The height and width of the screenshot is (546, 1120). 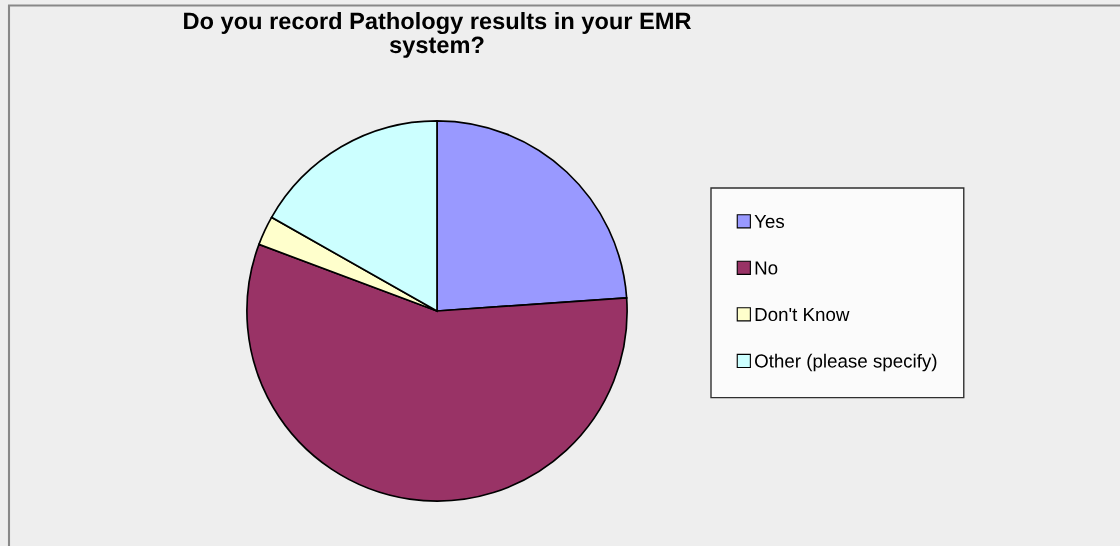 What do you see at coordinates (802, 315) in the screenshot?
I see `legend-label: Don't Know` at bounding box center [802, 315].